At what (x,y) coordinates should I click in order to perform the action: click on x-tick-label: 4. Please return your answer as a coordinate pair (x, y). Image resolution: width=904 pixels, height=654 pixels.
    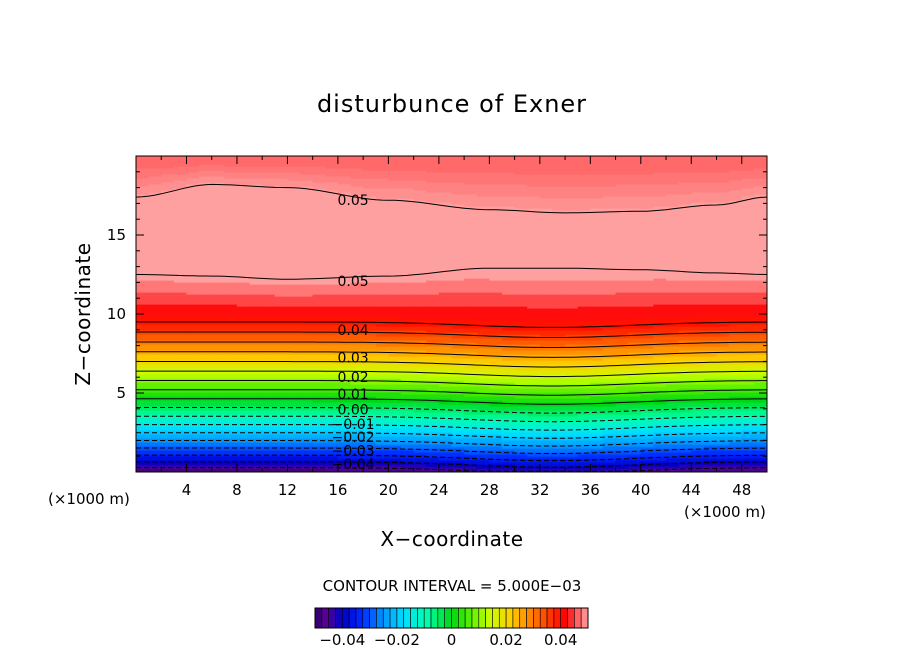
    Looking at the image, I should click on (187, 490).